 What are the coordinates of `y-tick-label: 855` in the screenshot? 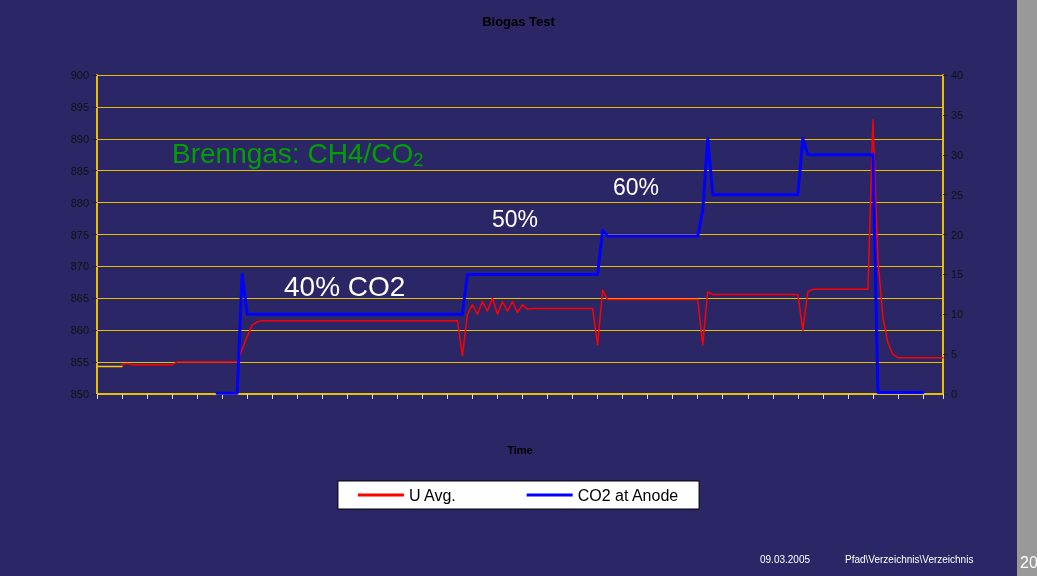 It's located at (79, 362).